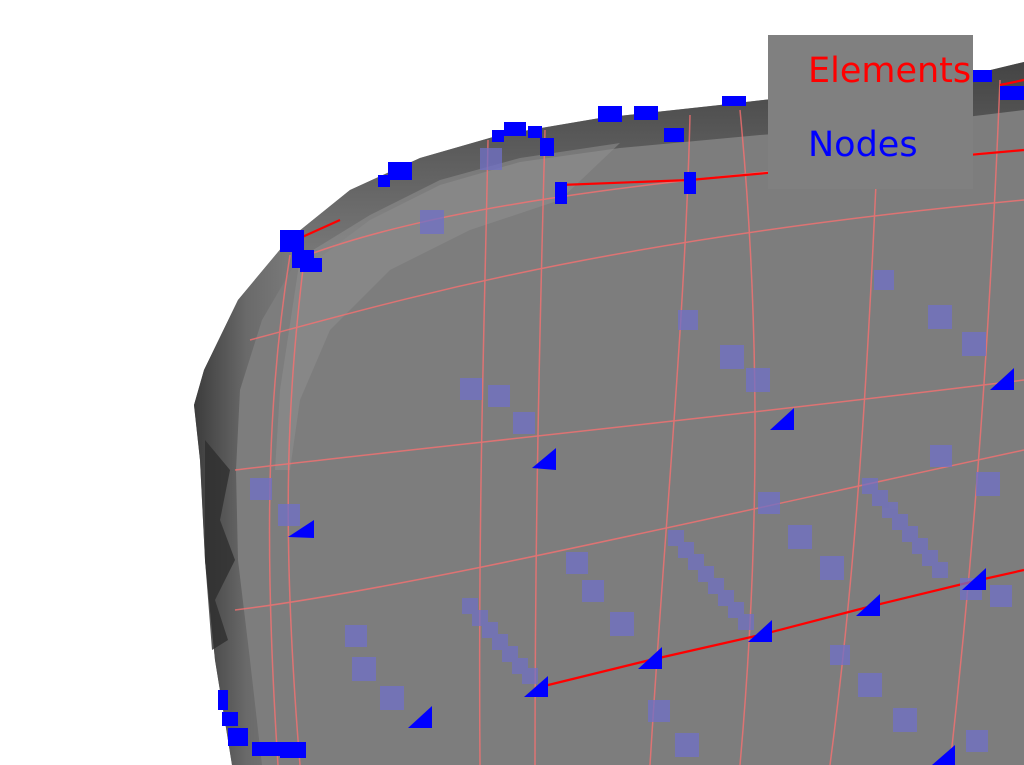 This screenshot has width=1024, height=765. Describe the element at coordinates (870, 112) in the screenshot. I see `legend: Elements Nodes` at that location.